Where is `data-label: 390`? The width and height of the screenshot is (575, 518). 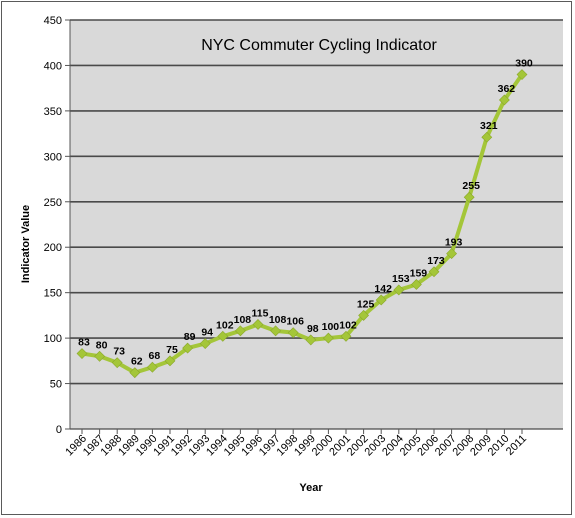 data-label: 390 is located at coordinates (524, 64).